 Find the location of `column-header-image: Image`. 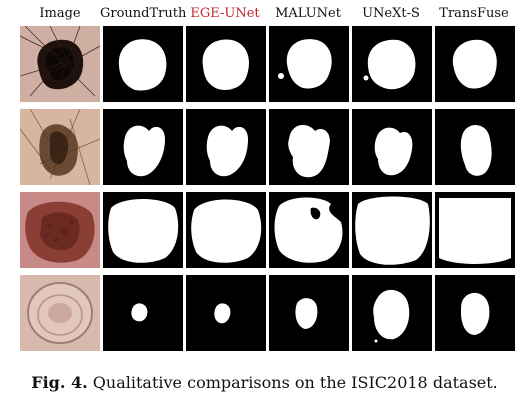

column-header-image: Image is located at coordinates (60, 13).